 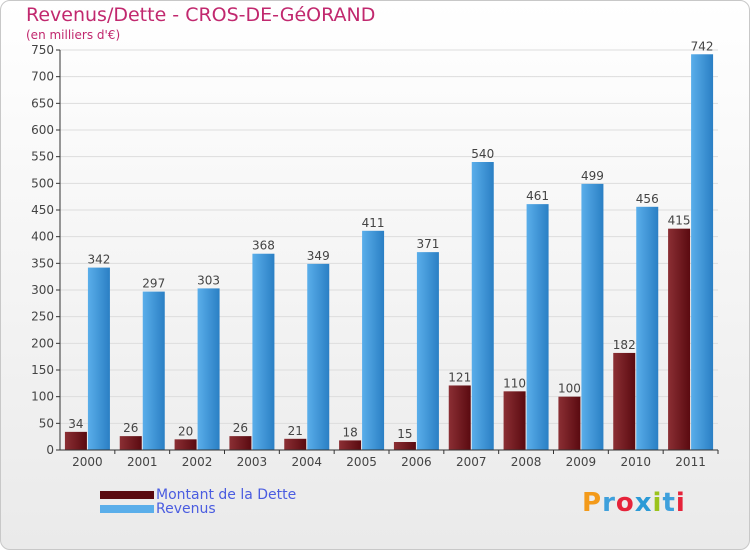 What do you see at coordinates (186, 509) in the screenshot?
I see `legend-label-revenus: Revenus` at bounding box center [186, 509].